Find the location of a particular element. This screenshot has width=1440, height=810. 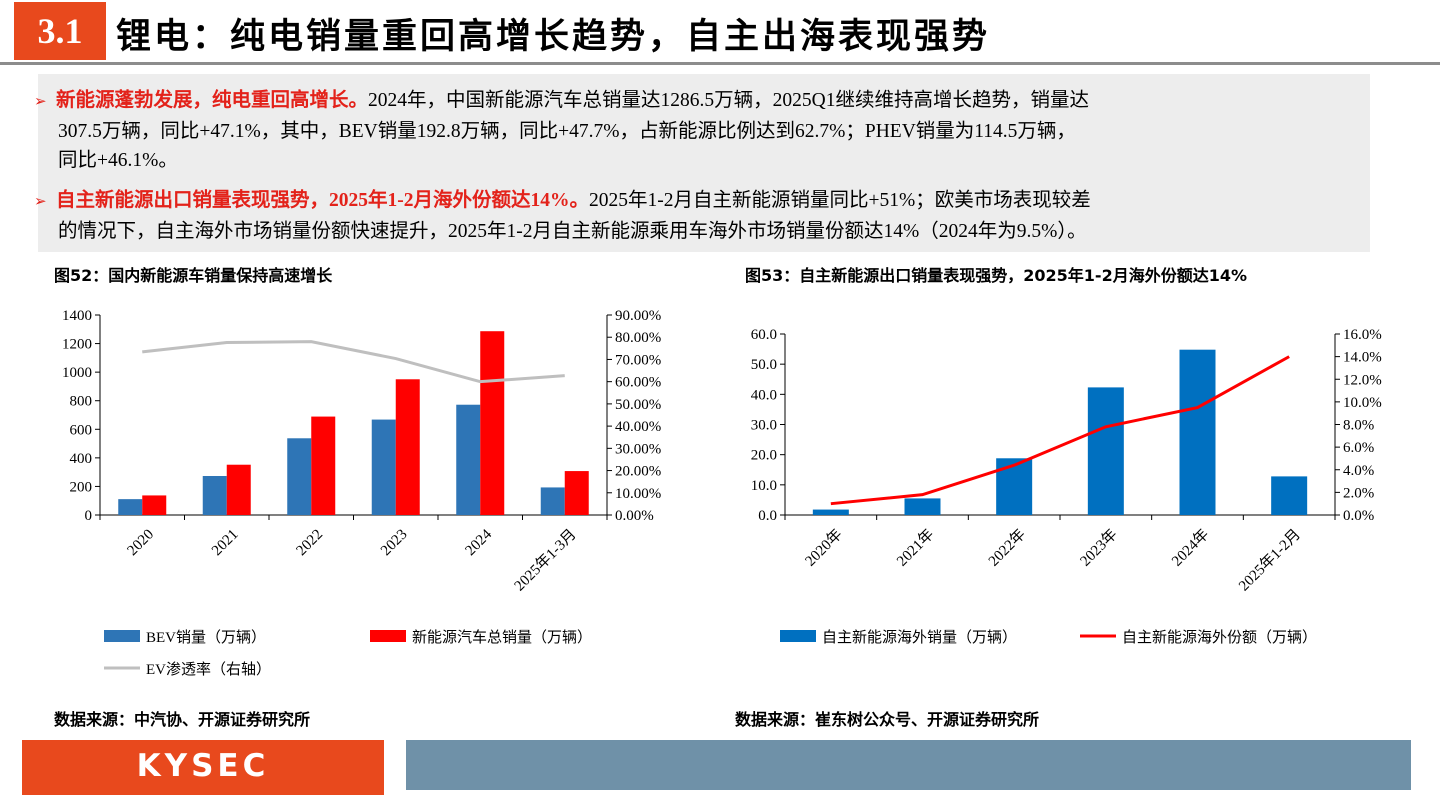

page-title: 锂电：纯电销量重回高增长趋势，自主出海表现强势 is located at coordinates (553, 37).